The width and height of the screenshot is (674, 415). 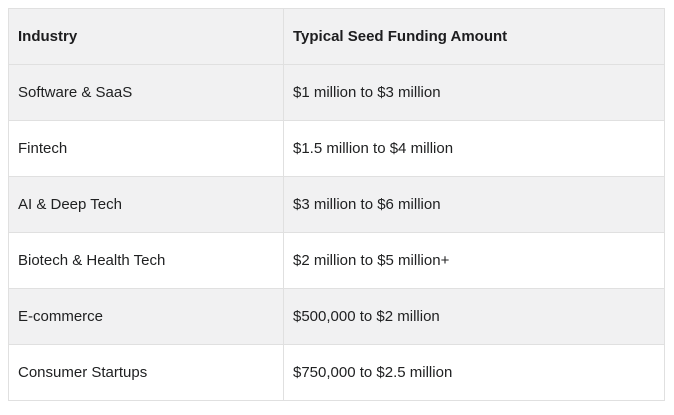 What do you see at coordinates (146, 204) in the screenshot?
I see `industry-cell: AI & Deep Tech` at bounding box center [146, 204].